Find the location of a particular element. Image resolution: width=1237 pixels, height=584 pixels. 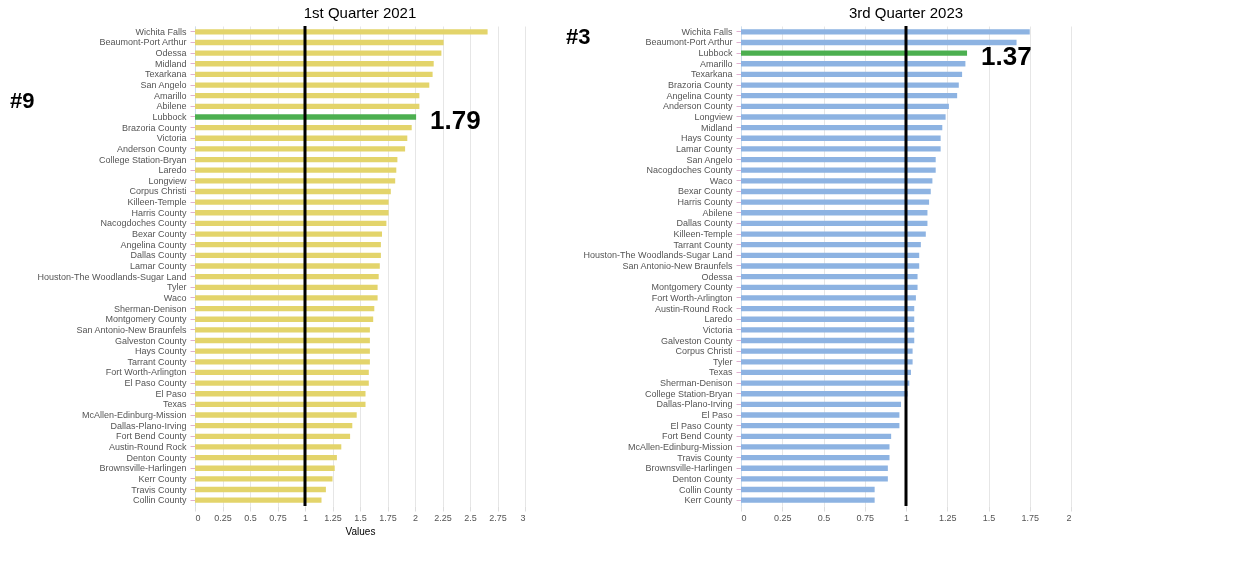

y-tick-label: Bexar County is located at coordinates (705, 191).